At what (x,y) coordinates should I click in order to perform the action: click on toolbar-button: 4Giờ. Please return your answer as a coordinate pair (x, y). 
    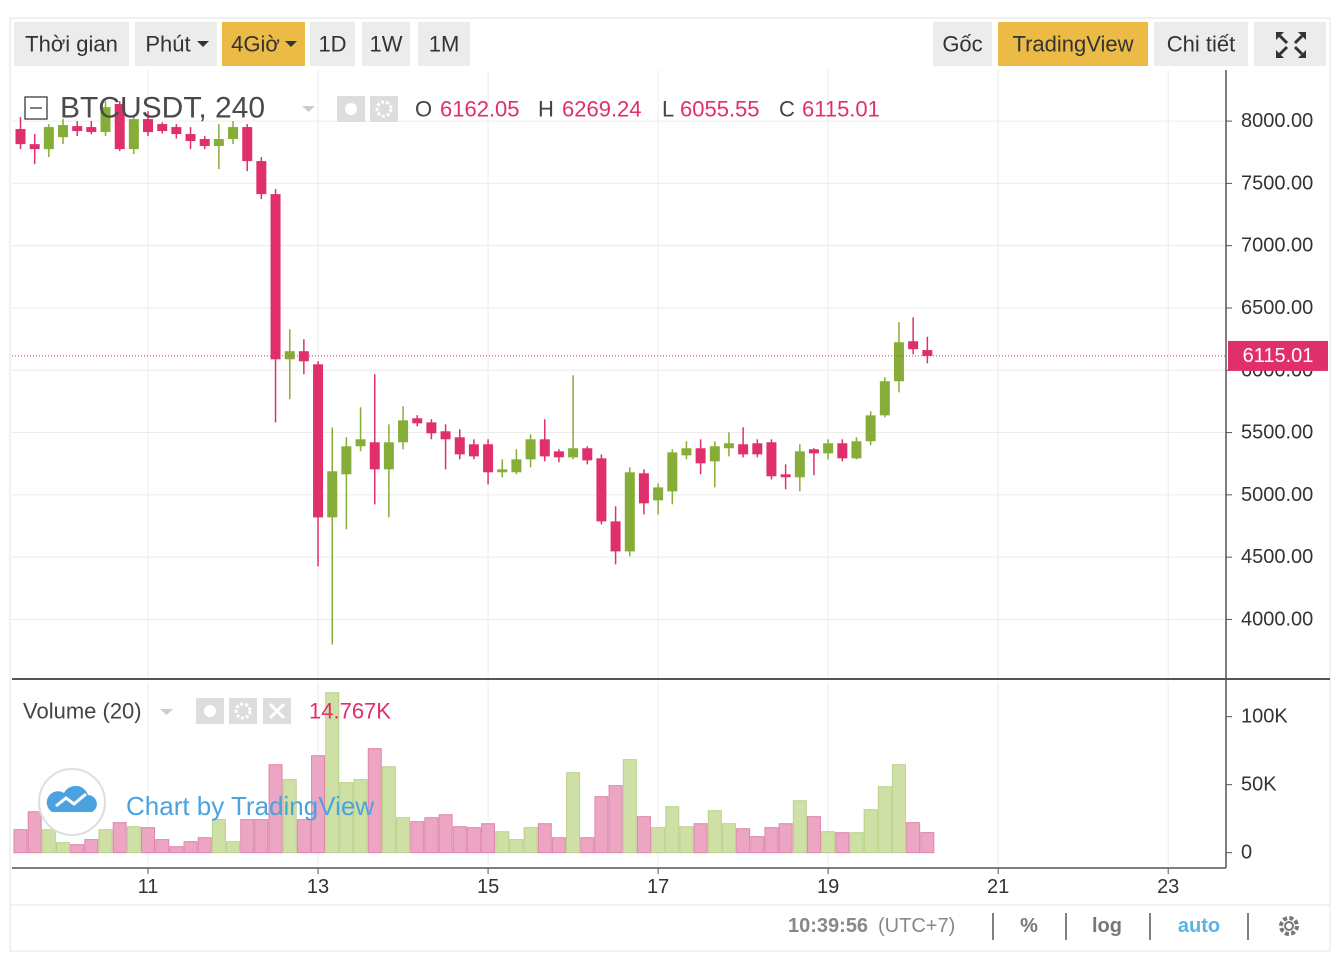
    Looking at the image, I should click on (263, 44).